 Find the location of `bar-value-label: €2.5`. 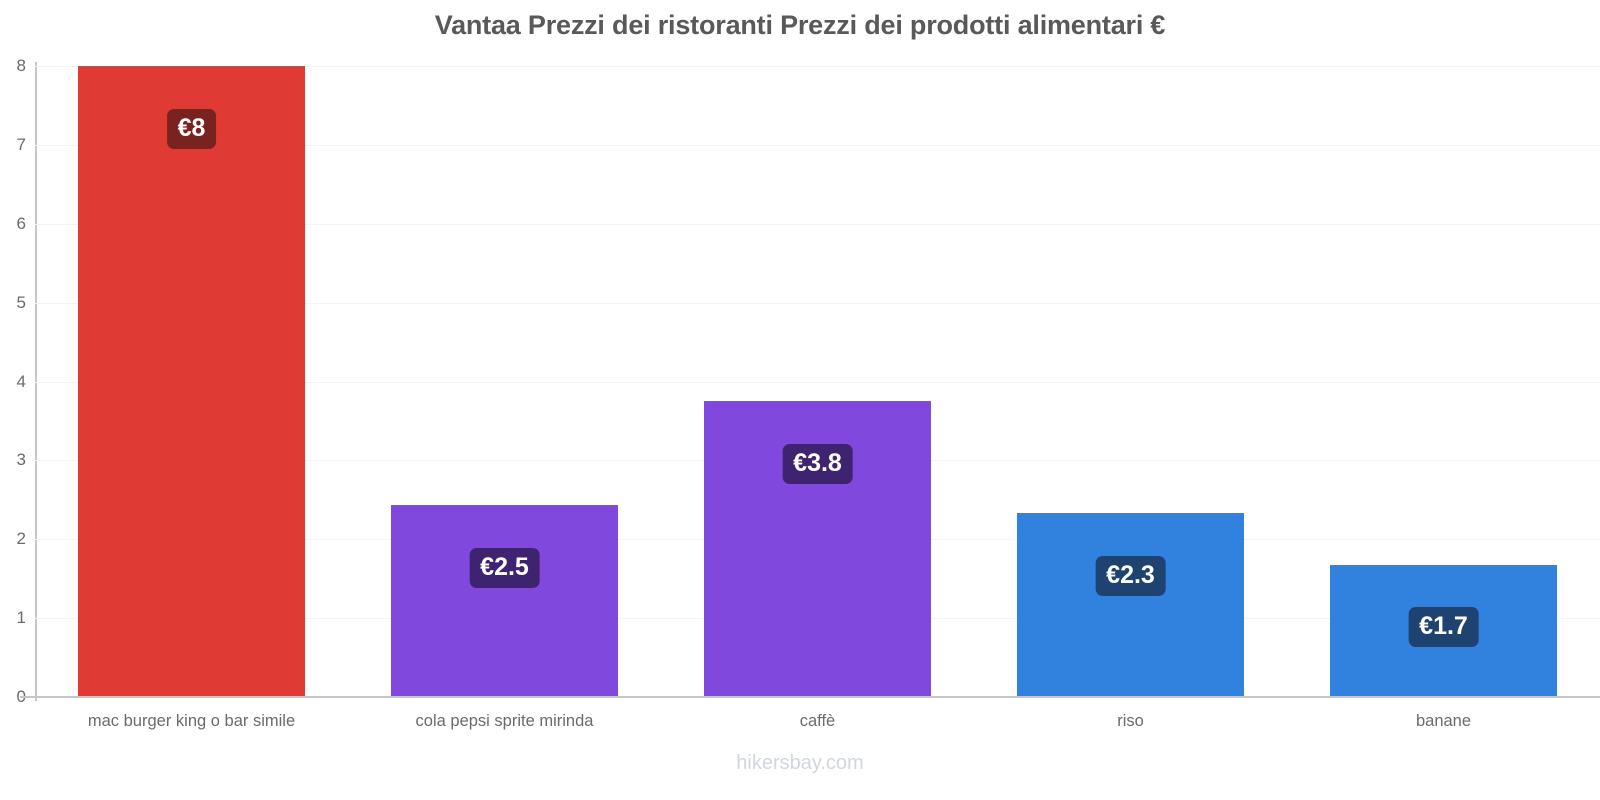

bar-value-label: €2.5 is located at coordinates (504, 568).